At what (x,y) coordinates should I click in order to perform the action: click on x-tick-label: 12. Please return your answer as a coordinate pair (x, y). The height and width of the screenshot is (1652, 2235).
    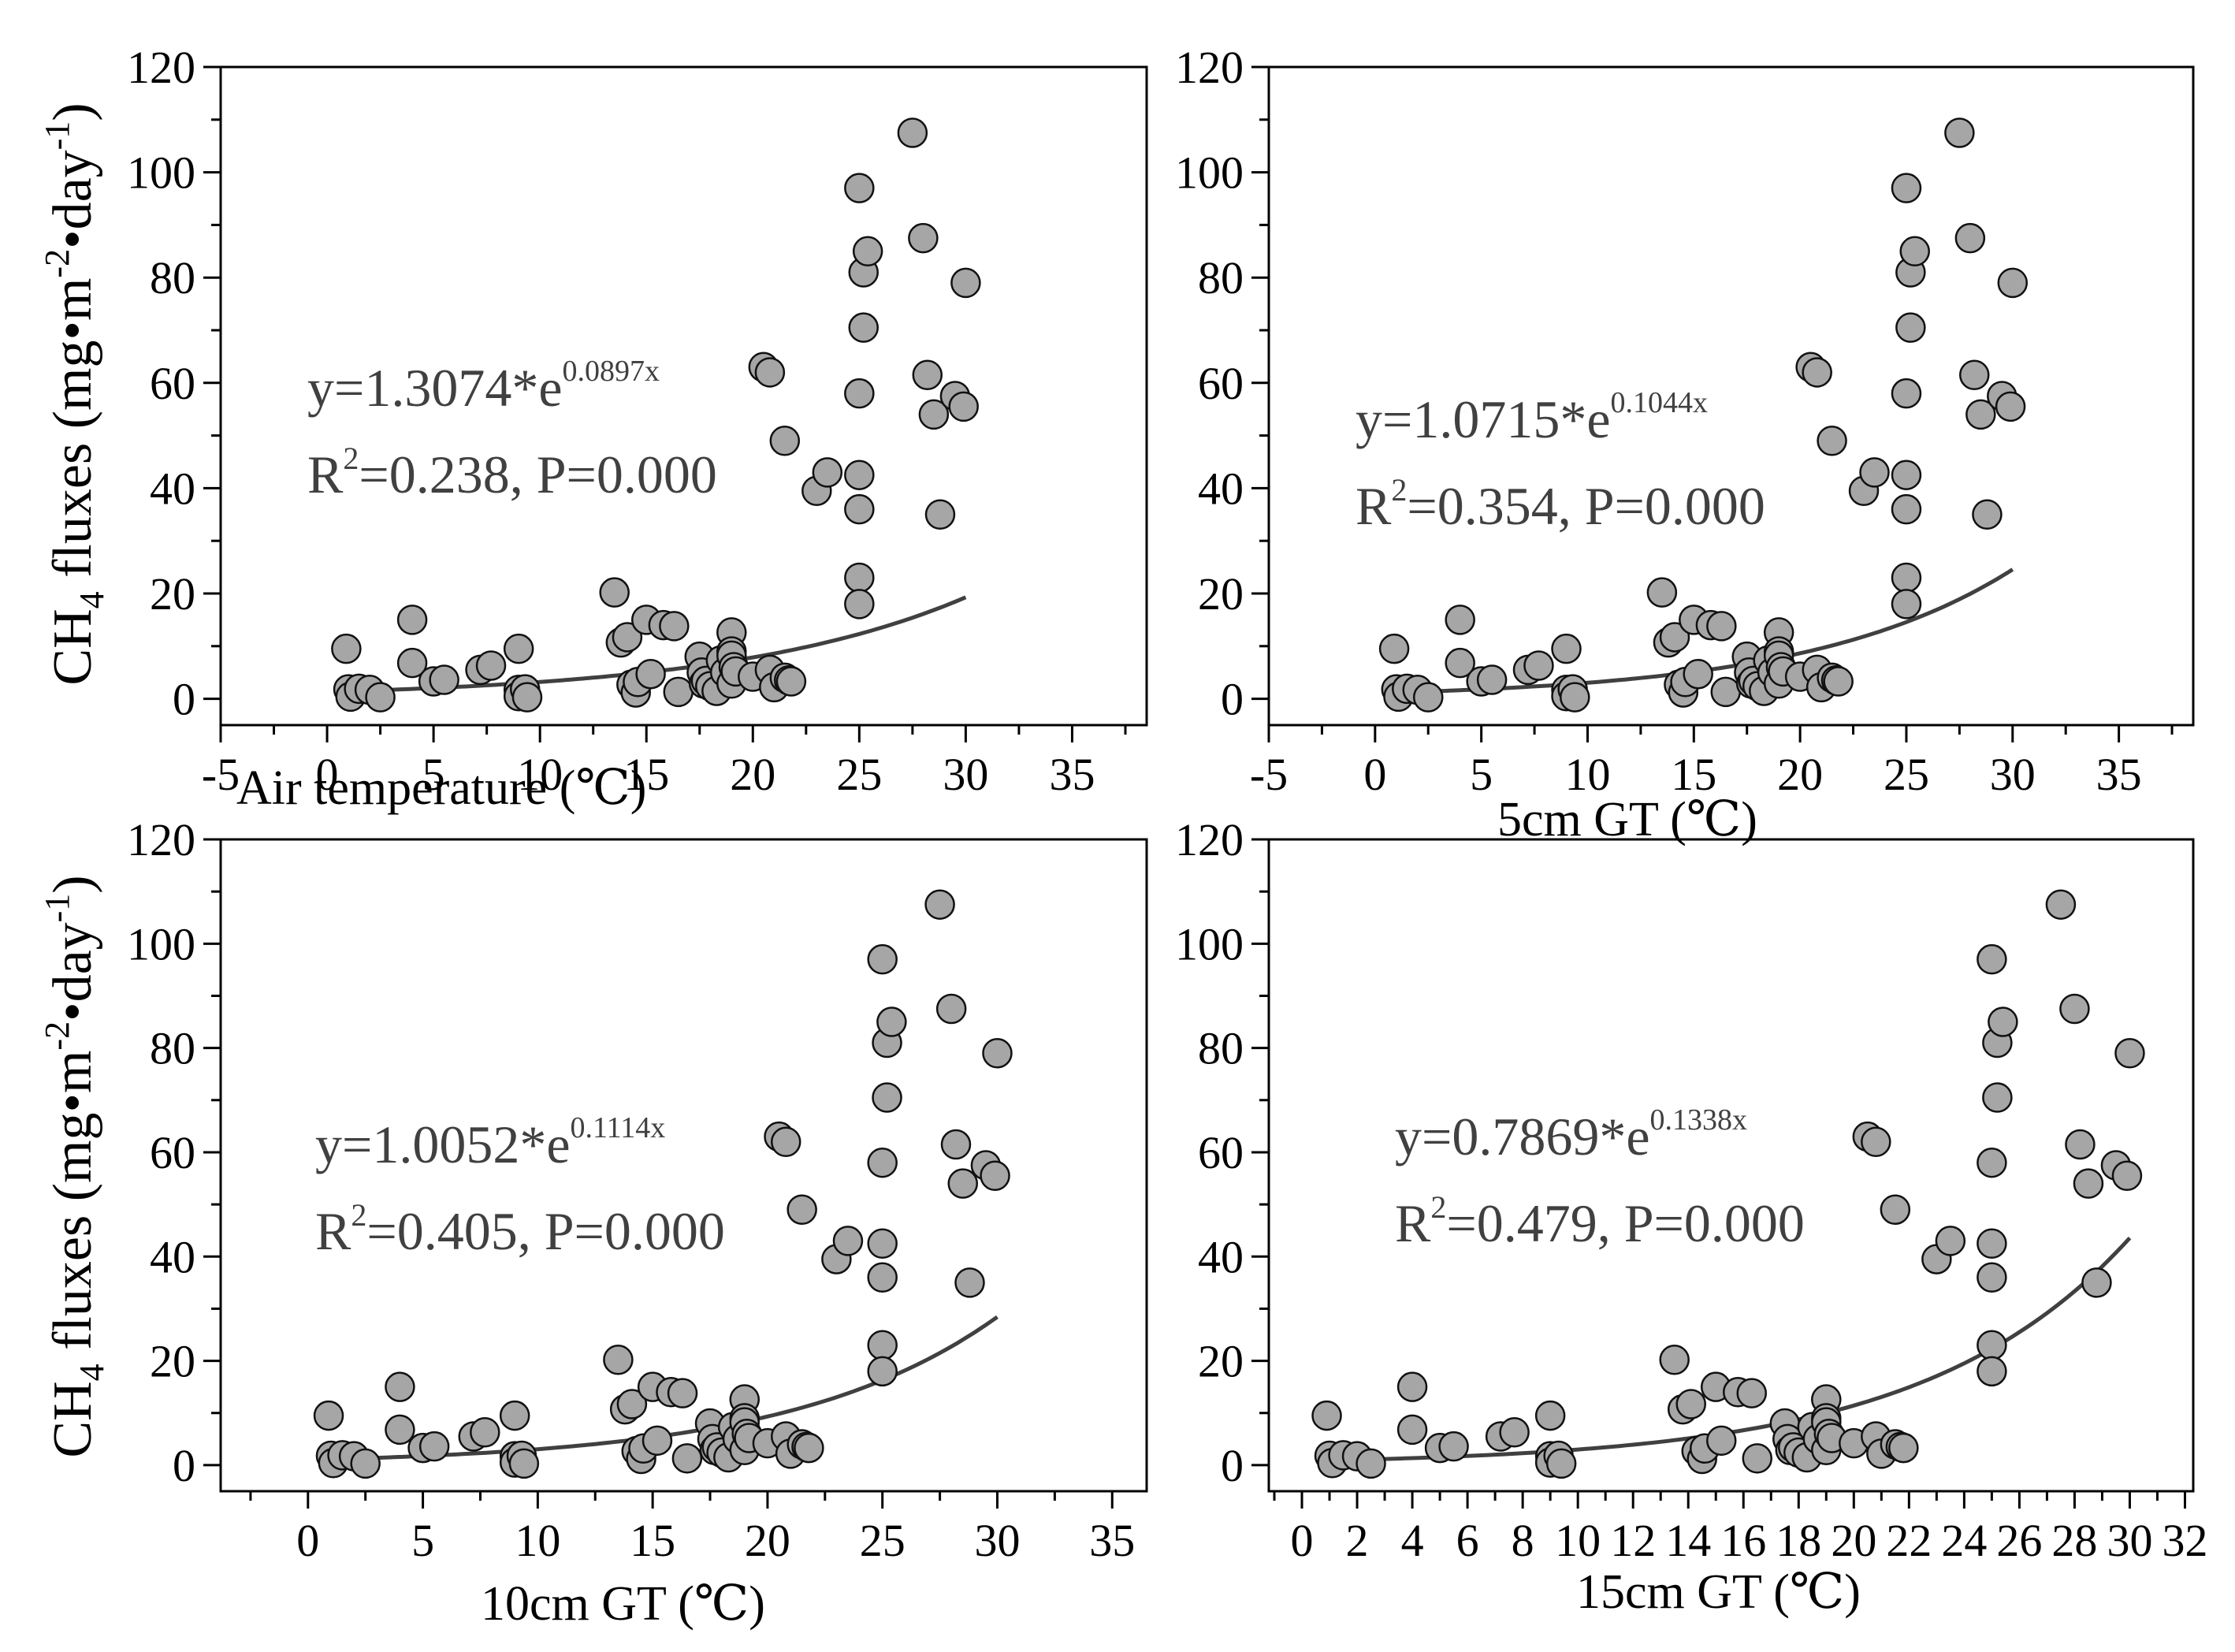
    Looking at the image, I should click on (1633, 1540).